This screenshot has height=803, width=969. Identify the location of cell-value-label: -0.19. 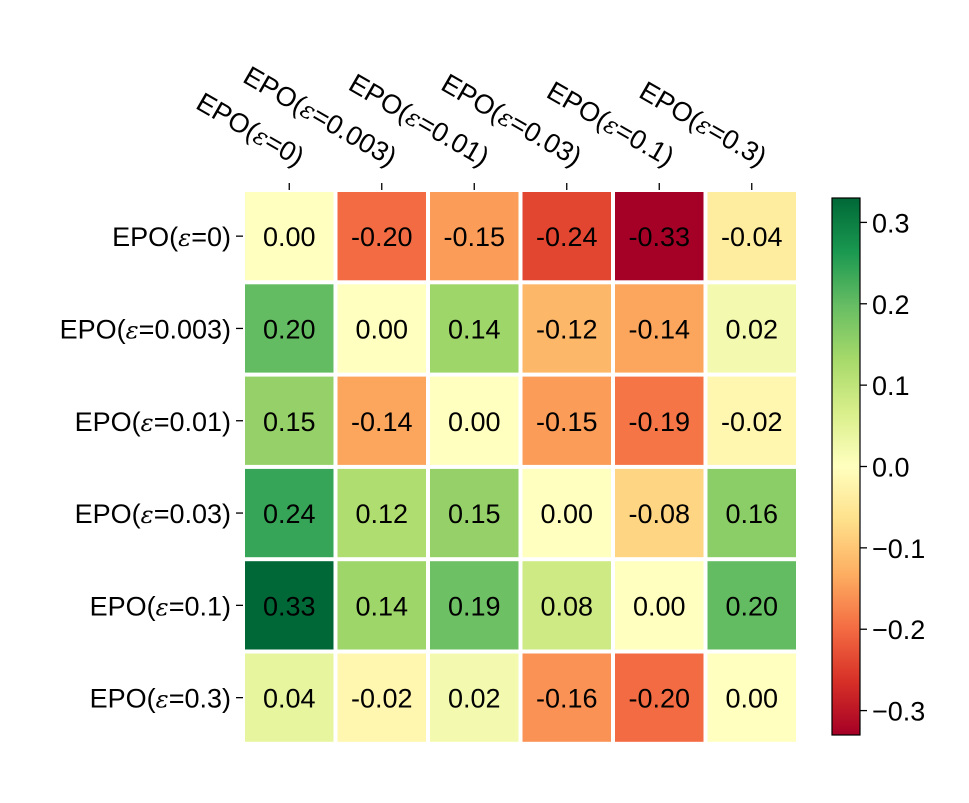
(659, 422).